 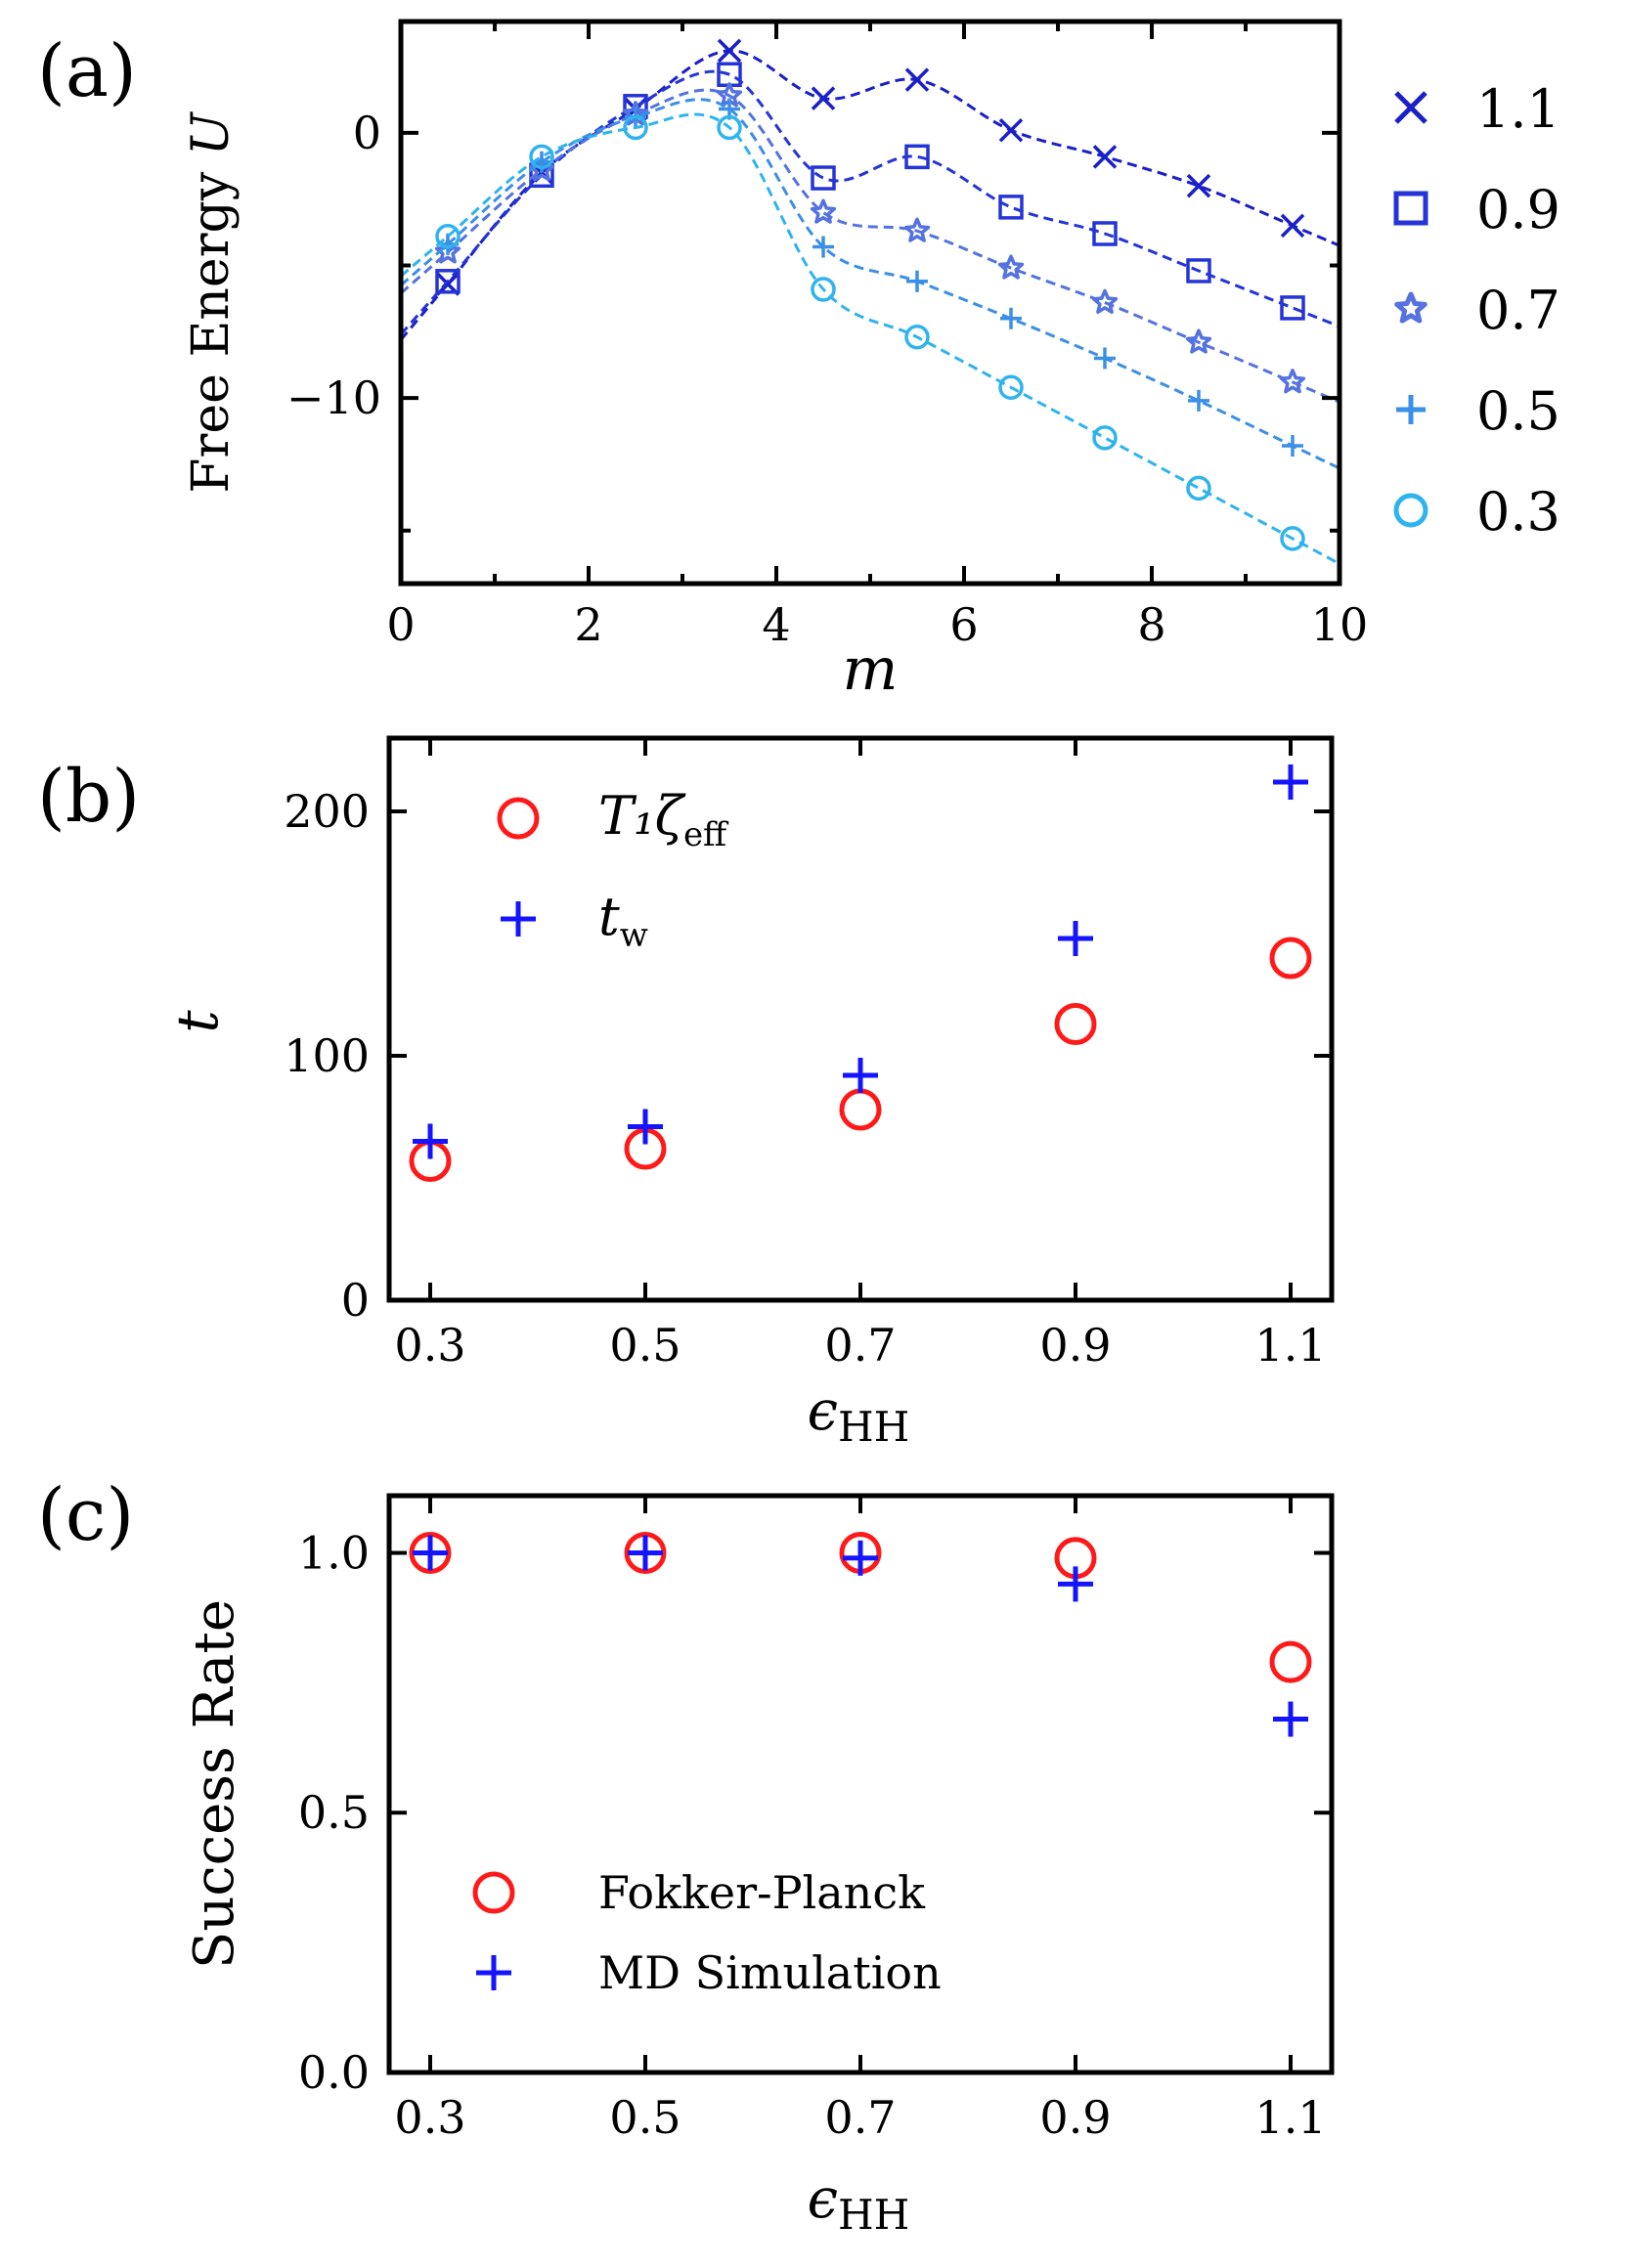 What do you see at coordinates (762, 1892) in the screenshot?
I see `legend-label: Fokker-Planck` at bounding box center [762, 1892].